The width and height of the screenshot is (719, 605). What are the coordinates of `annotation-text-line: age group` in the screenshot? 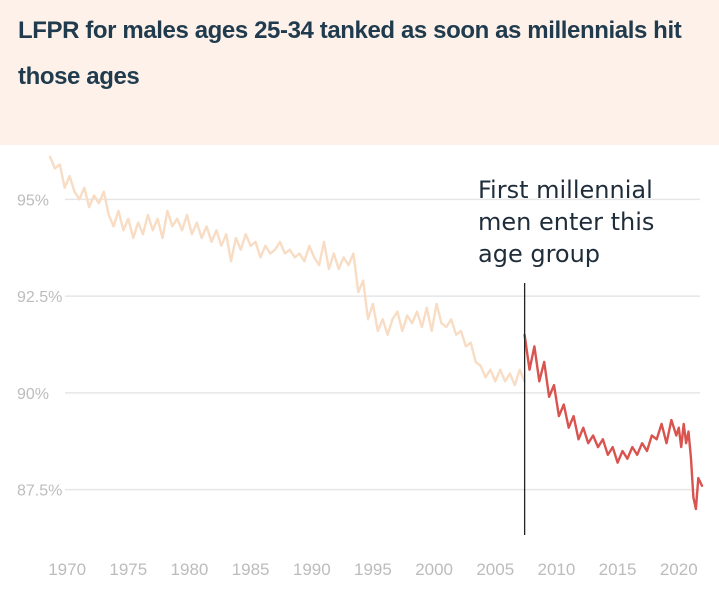 It's located at (539, 254).